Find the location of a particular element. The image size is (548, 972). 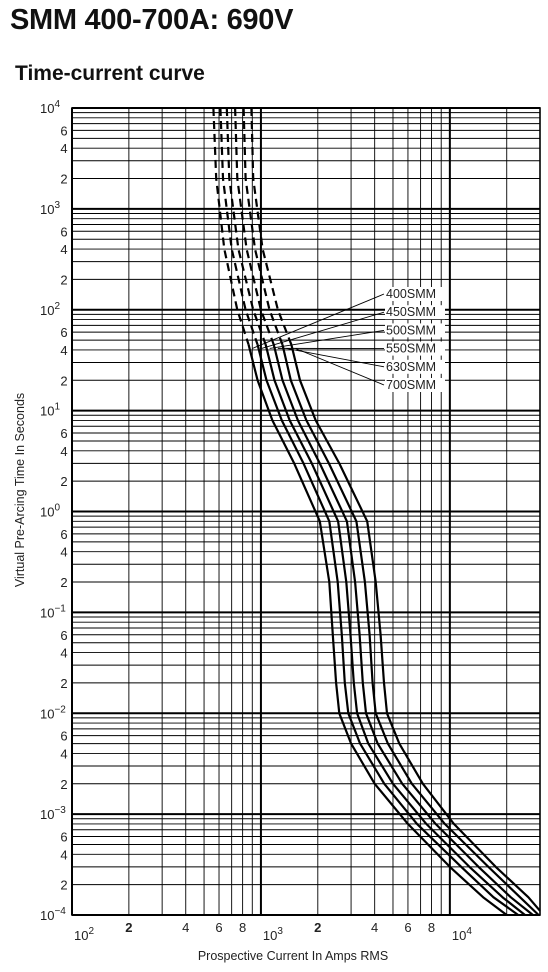

legend: 400SMM 450SMM 500SMM 550SMM 630SMM 700SMM is located at coordinates (348, 339).